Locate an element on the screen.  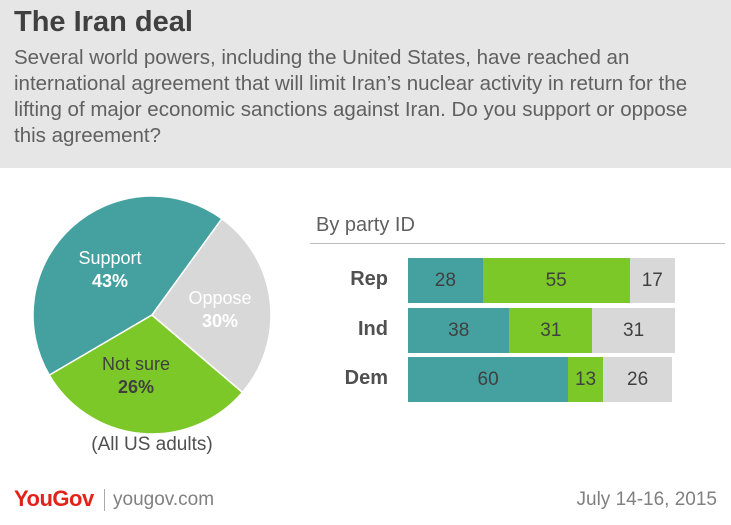
bar-ind-not-sure: 31 is located at coordinates (633, 330).